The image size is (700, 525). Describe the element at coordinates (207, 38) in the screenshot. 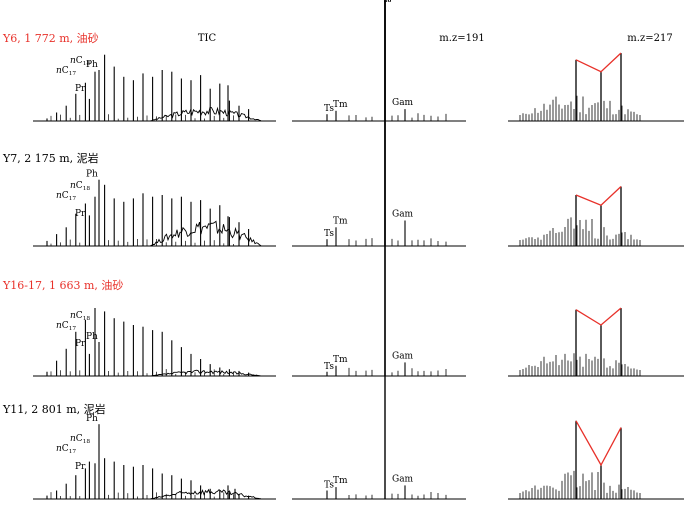

I see `tic-column-label: TIC` at that location.